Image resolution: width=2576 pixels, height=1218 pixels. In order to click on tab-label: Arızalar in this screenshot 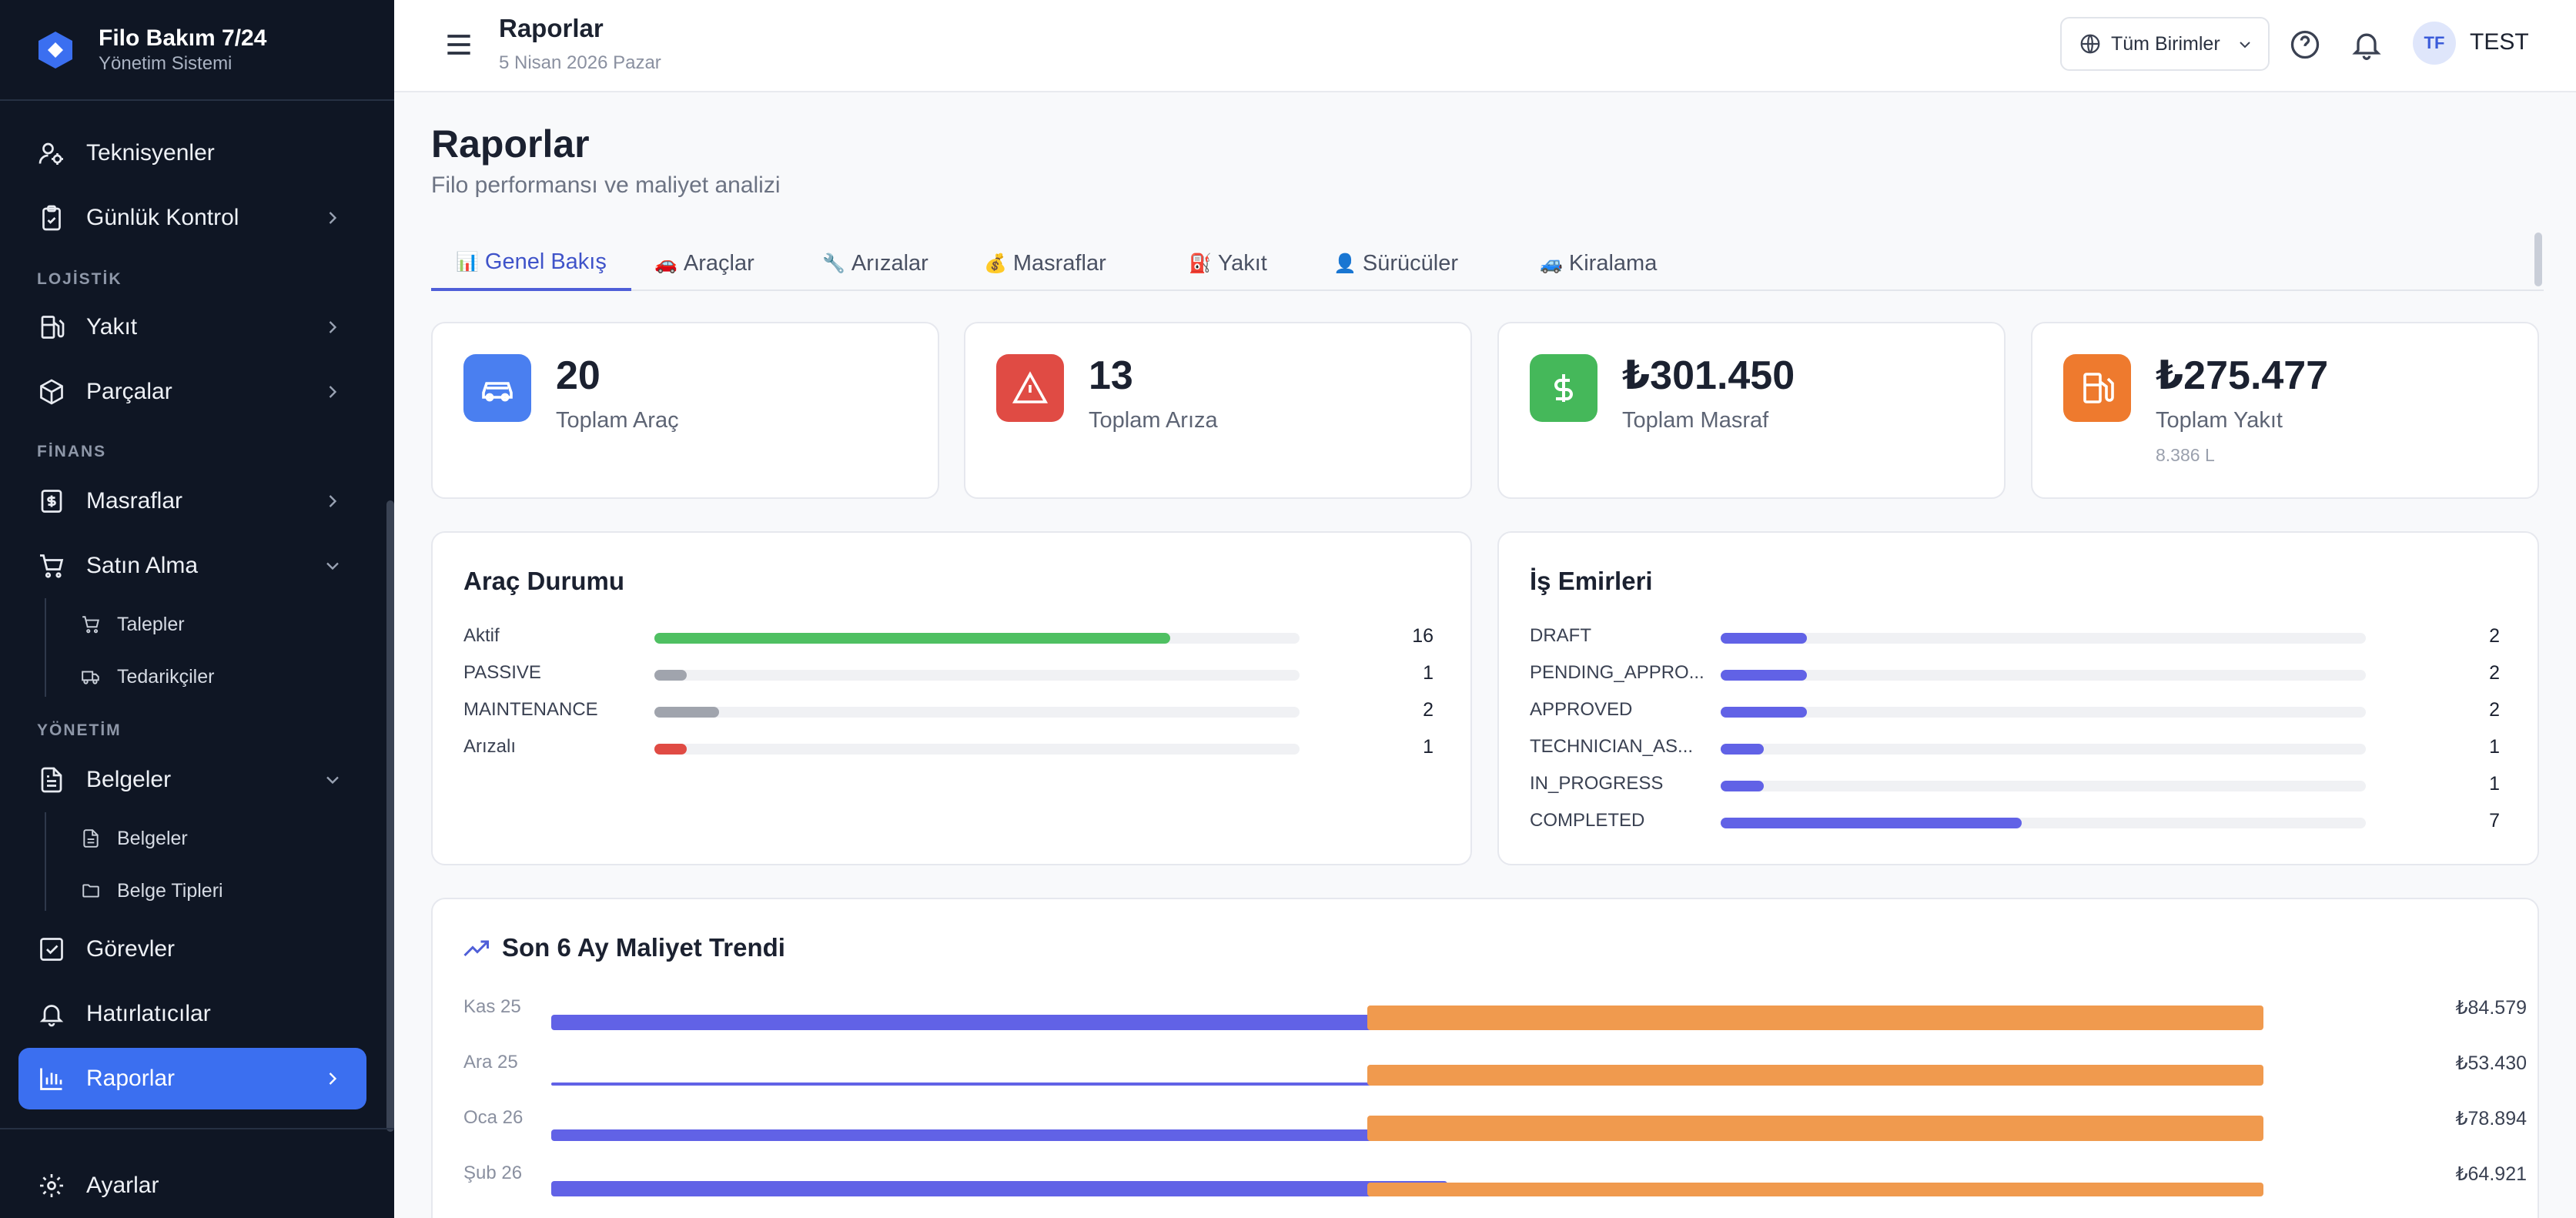, I will do `click(890, 263)`.